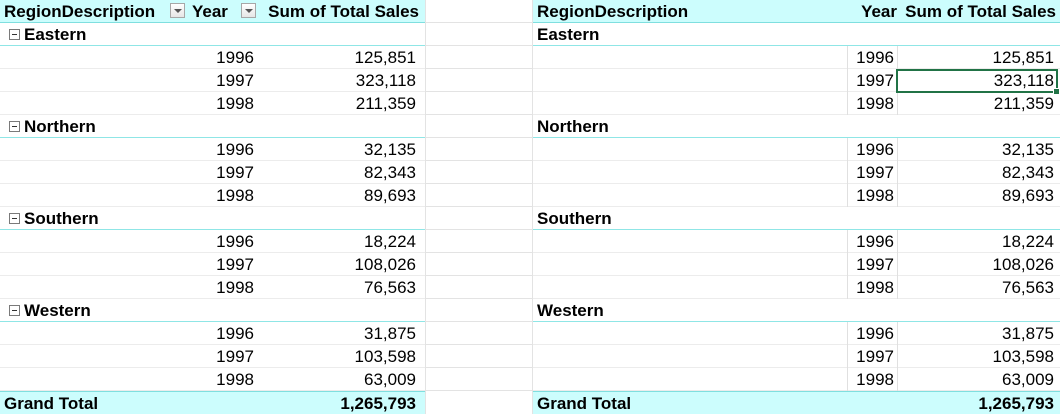  I want to click on sales-cell: 82,343, so click(978, 172).